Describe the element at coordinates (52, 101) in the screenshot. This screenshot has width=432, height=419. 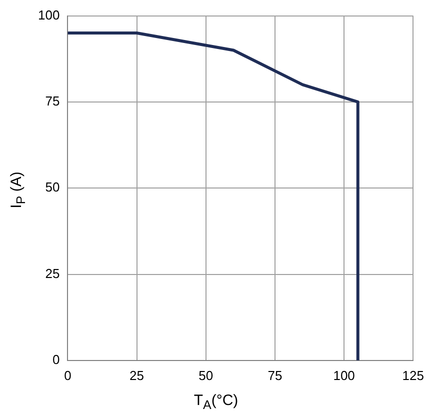
I see `y-tick-label: 75` at that location.